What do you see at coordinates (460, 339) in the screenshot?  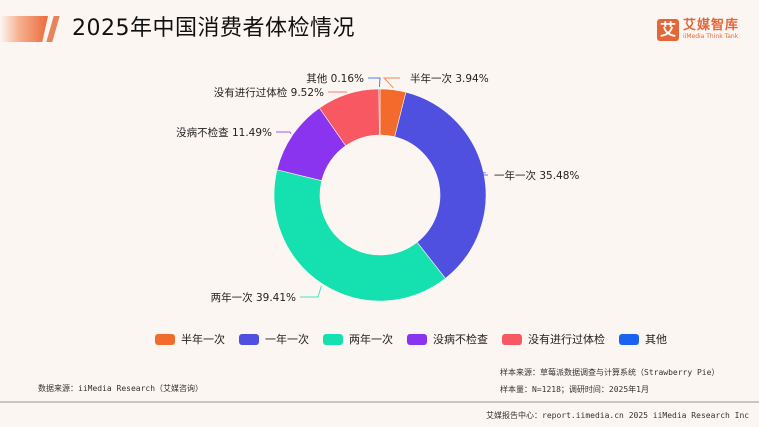 I see `legend-label: 没病不检查` at bounding box center [460, 339].